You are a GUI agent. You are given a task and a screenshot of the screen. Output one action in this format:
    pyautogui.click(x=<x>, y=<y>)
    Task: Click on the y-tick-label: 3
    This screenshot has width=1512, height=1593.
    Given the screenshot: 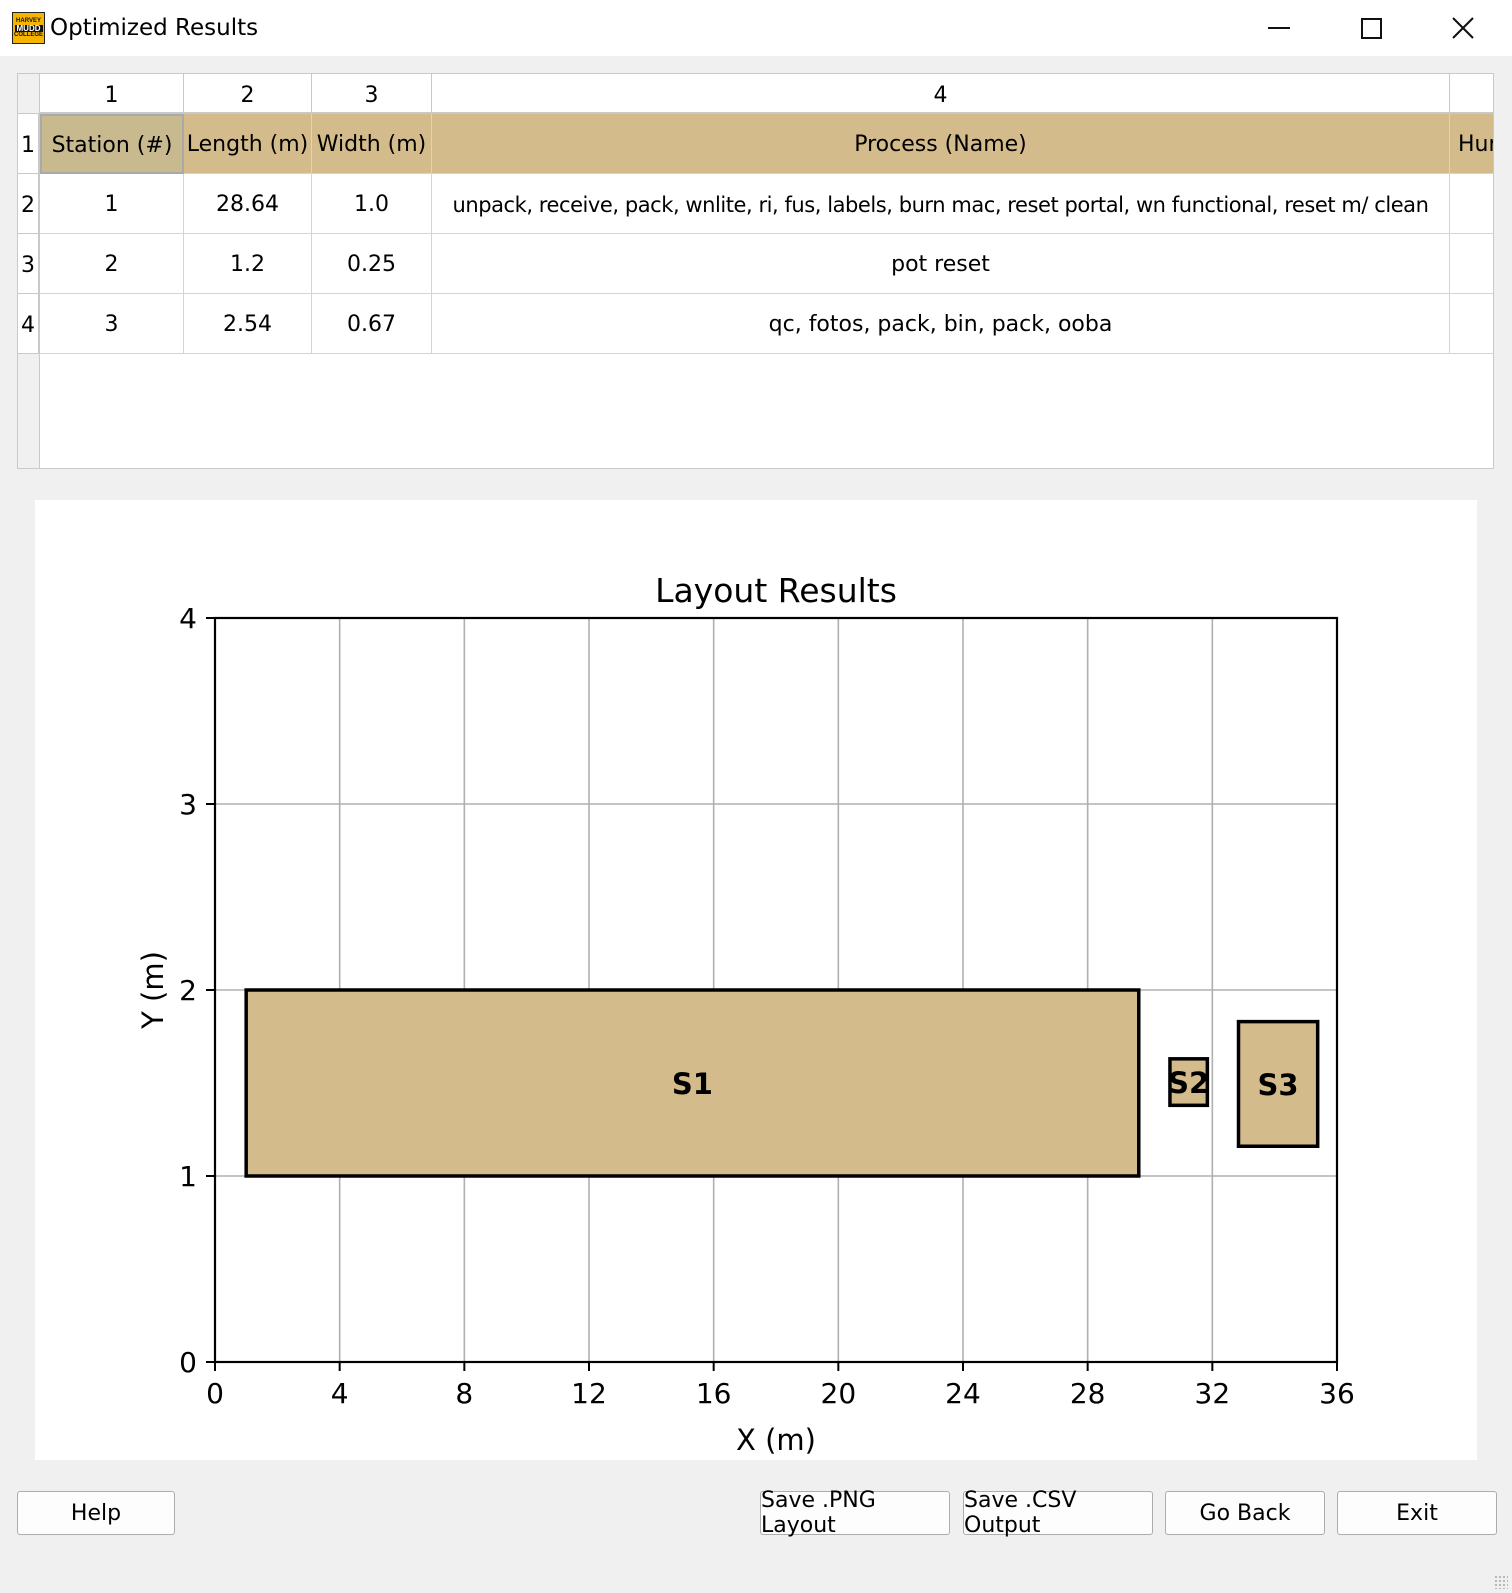 What is the action you would take?
    pyautogui.click(x=188, y=804)
    